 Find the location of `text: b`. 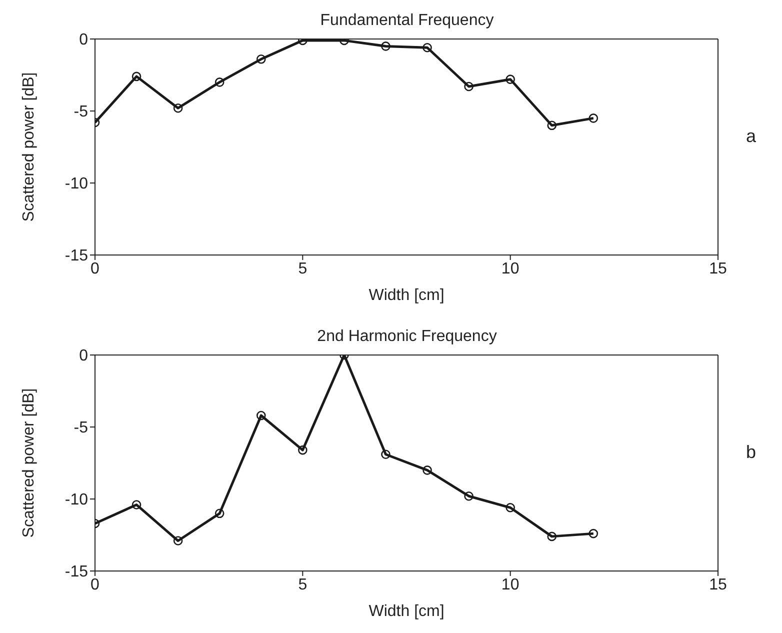

text: b is located at coordinates (751, 452).